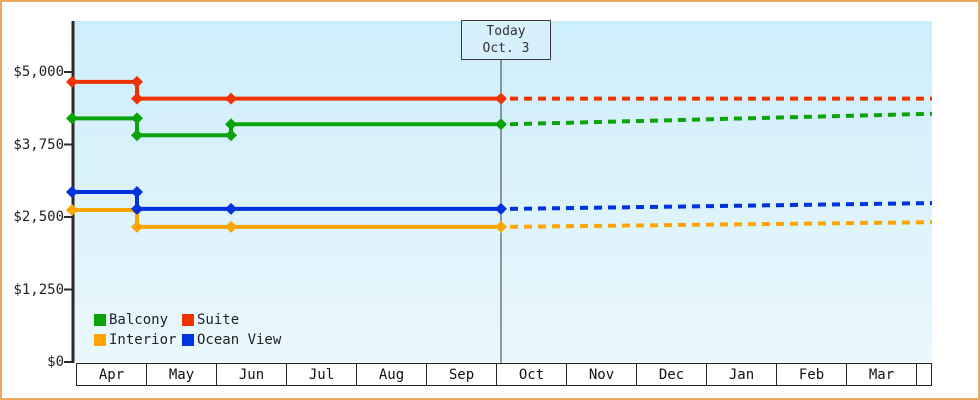 This screenshot has width=980, height=400. I want to click on legend-label: Balcony, so click(139, 320).